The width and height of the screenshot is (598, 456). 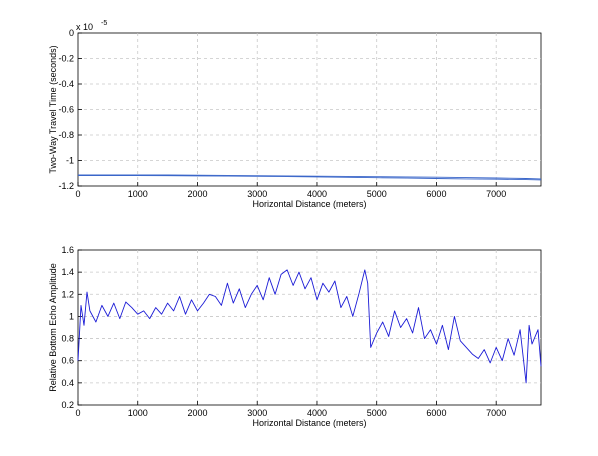 I want to click on amp-y-tick-label: 0.8, so click(x=67, y=339).